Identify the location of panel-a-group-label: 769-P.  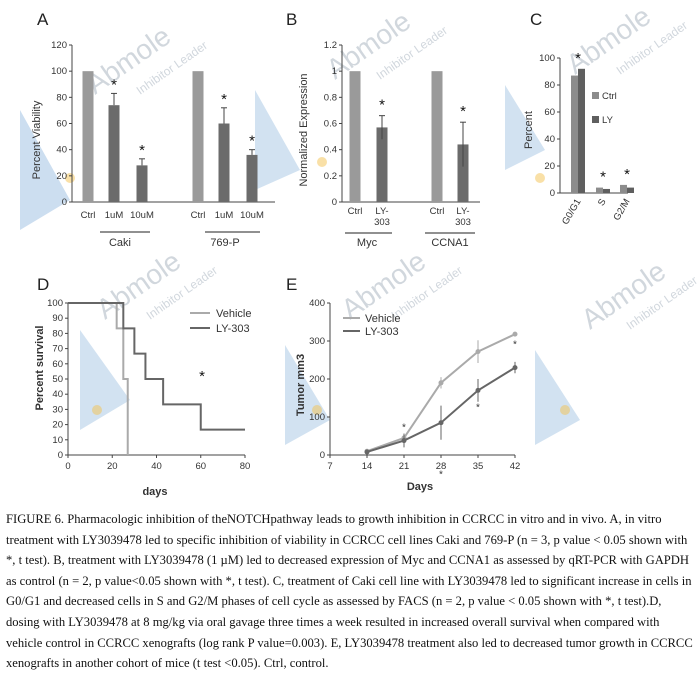
(224, 243).